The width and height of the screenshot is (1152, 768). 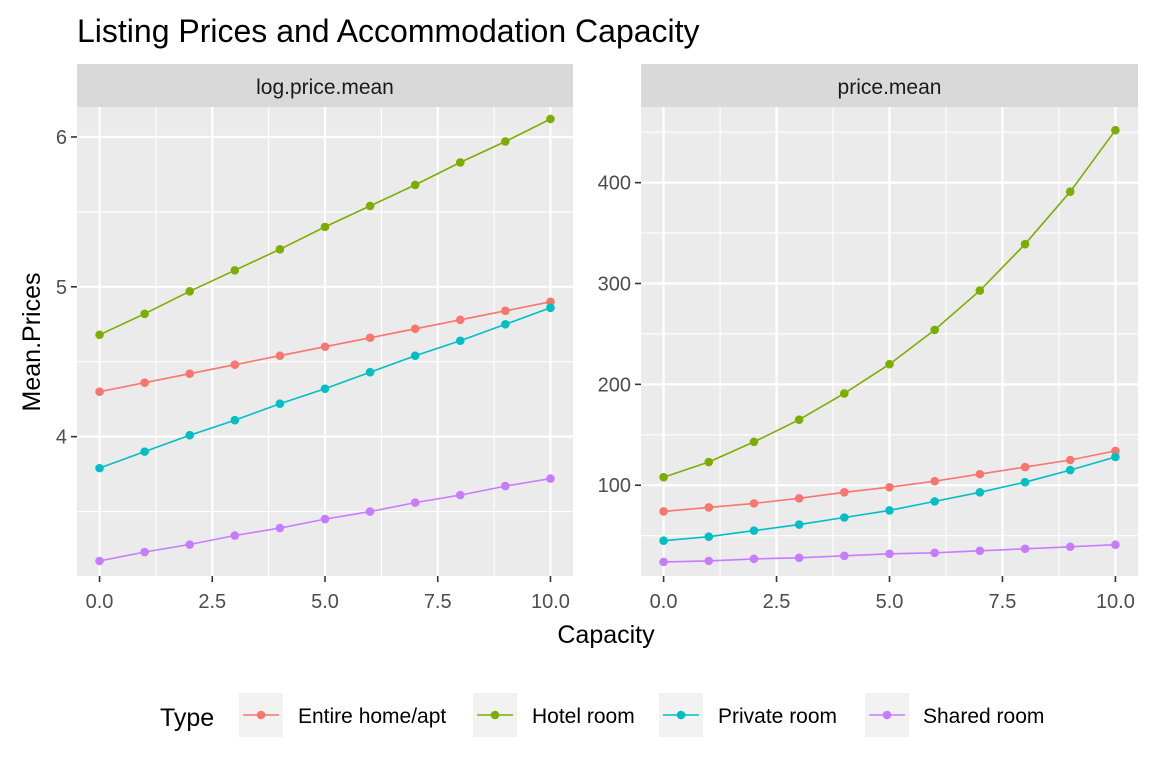 I want to click on legend-key-point-hotel-room, so click(x=495, y=715).